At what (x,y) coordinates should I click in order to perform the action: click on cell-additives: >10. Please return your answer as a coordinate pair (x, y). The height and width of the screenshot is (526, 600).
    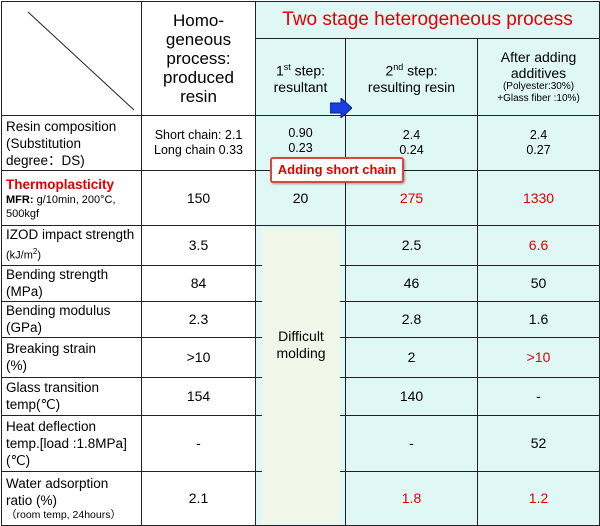
    Looking at the image, I should click on (538, 357).